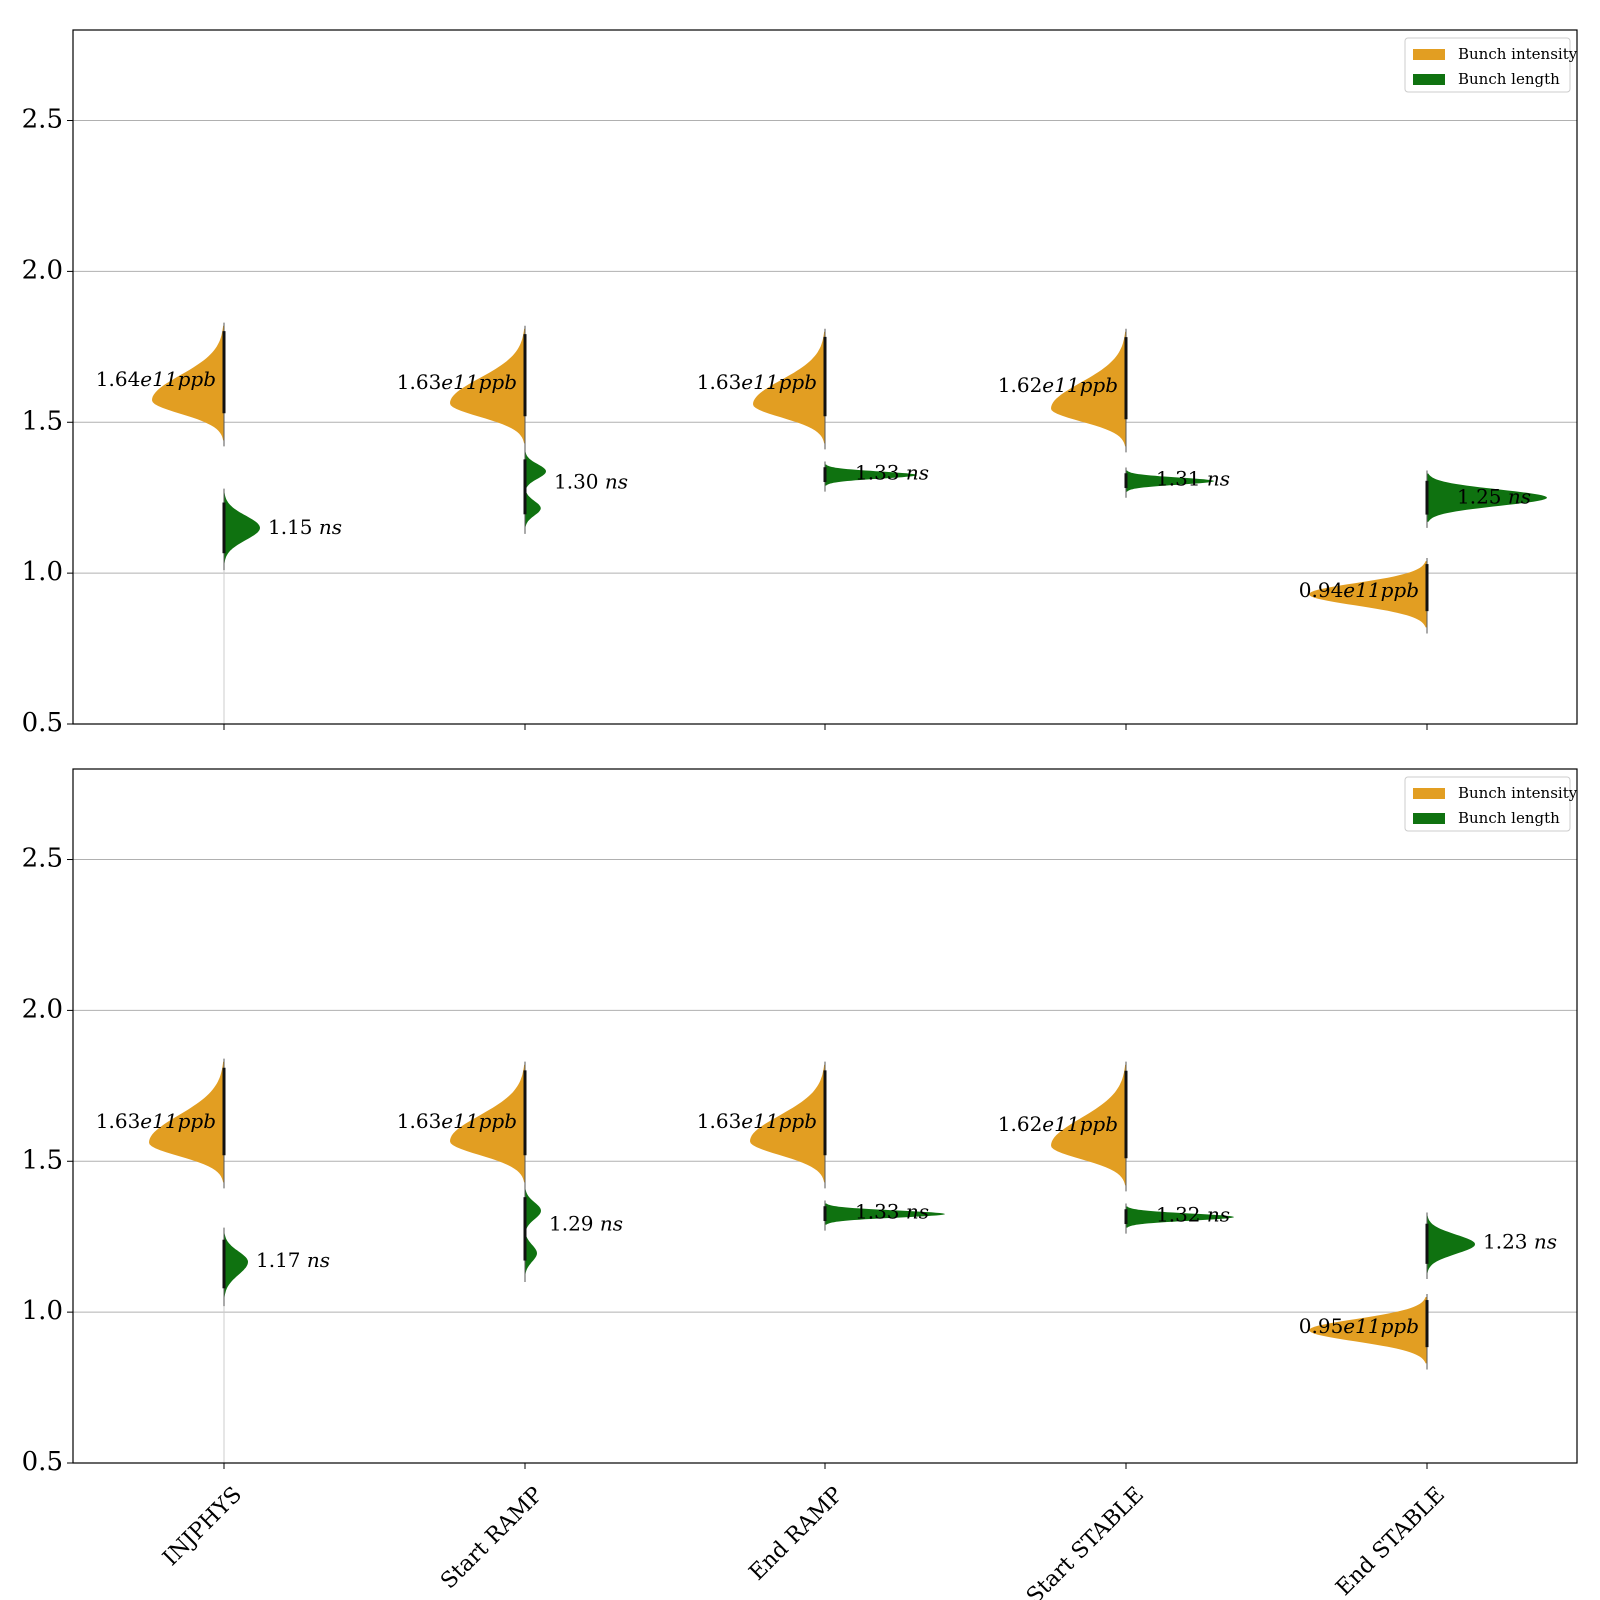 Image resolution: width=1600 pixels, height=1600 pixels. I want to click on annotation-value: 0.95, so click(1321, 1326).